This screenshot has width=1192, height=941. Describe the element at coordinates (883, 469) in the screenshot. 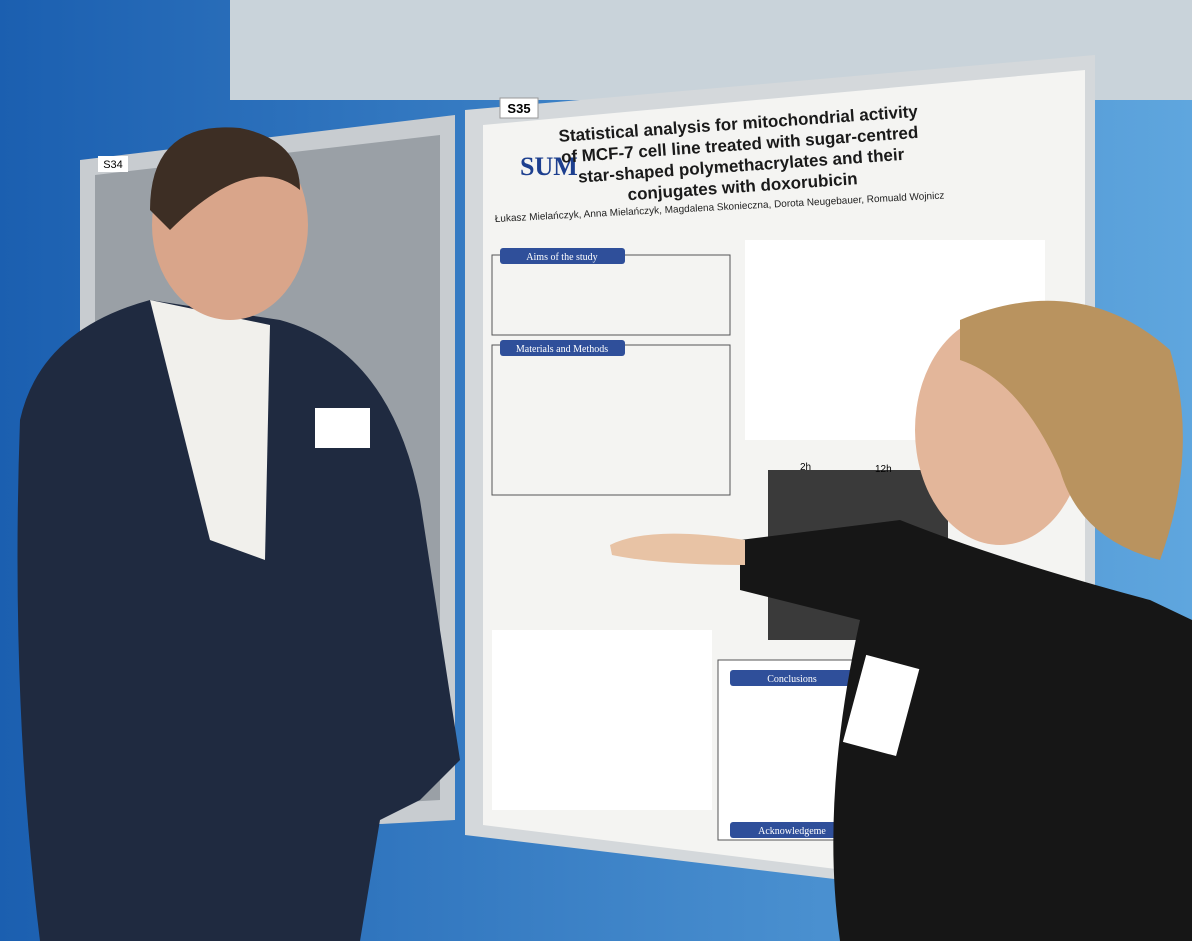

I see `time-label: 12h` at that location.